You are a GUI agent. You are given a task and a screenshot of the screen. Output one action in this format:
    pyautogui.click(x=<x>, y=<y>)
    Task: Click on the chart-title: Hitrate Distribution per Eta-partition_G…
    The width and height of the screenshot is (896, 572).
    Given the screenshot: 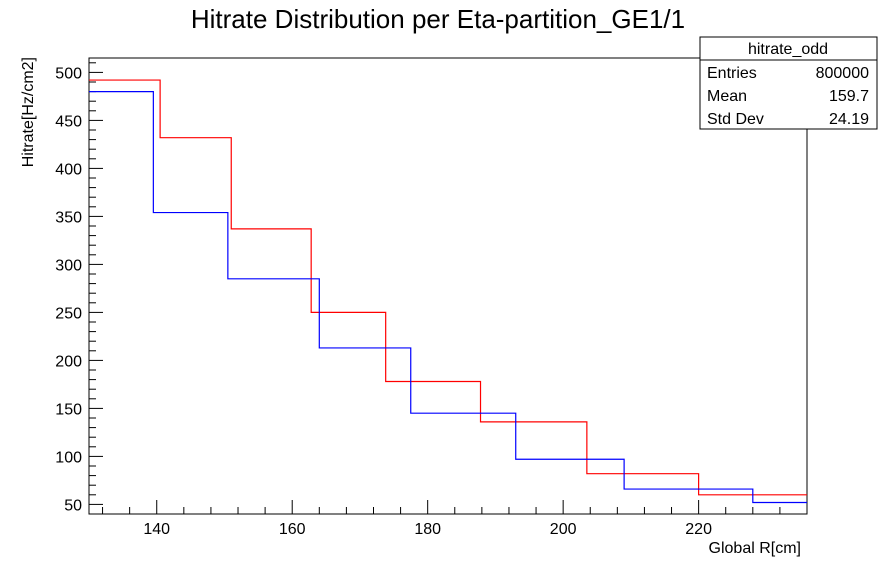 What is the action you would take?
    pyautogui.click(x=438, y=19)
    